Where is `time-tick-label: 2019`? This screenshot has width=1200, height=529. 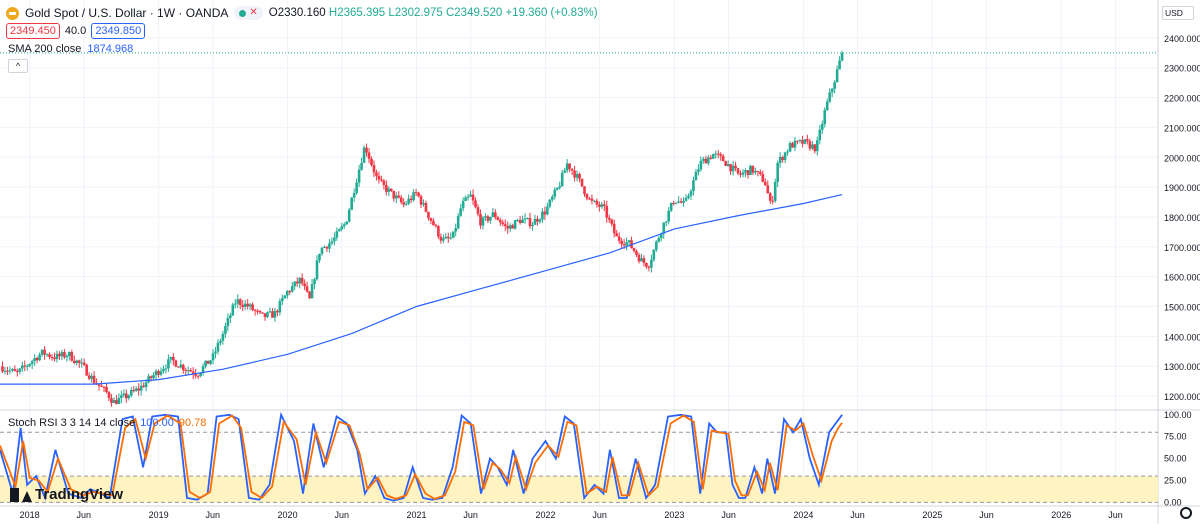 time-tick-label: 2019 is located at coordinates (159, 515).